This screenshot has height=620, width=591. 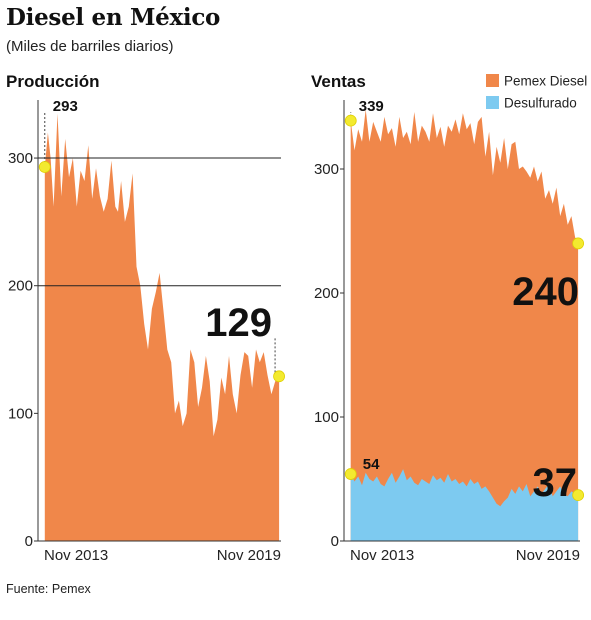 I want to click on value-label-ventas-240: 240, so click(x=545, y=292).